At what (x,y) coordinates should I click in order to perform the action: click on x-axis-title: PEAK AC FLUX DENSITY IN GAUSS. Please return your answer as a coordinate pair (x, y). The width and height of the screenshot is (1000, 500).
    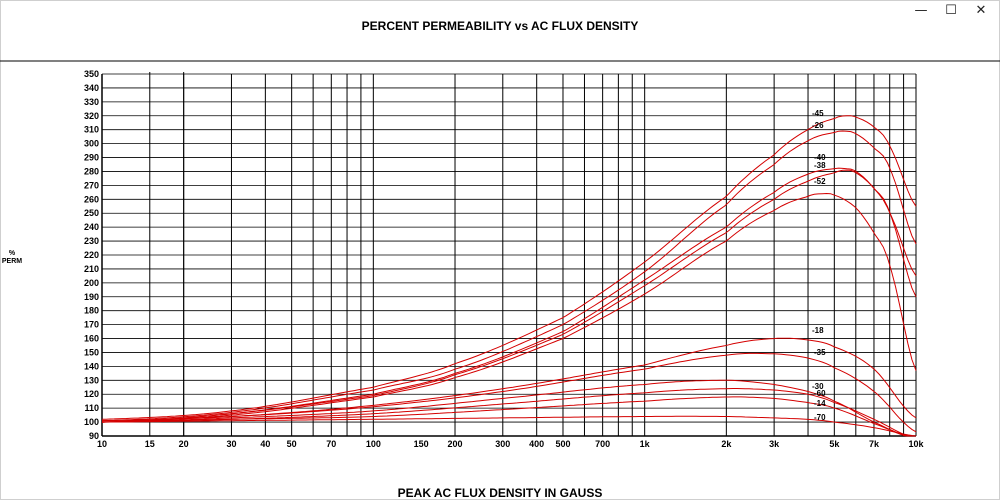
    Looking at the image, I should click on (500, 493).